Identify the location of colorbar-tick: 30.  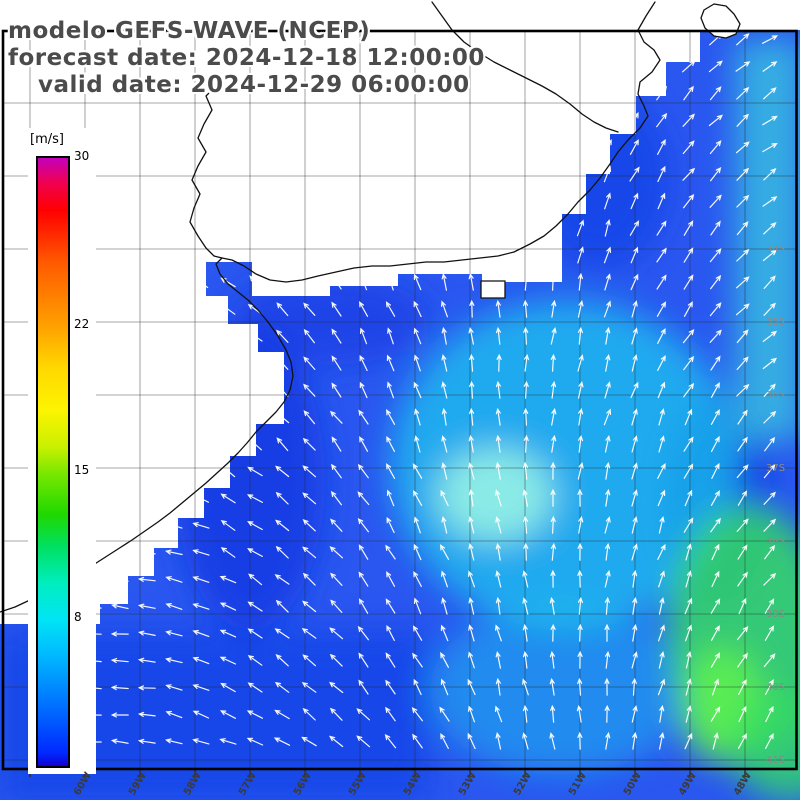
(82, 156).